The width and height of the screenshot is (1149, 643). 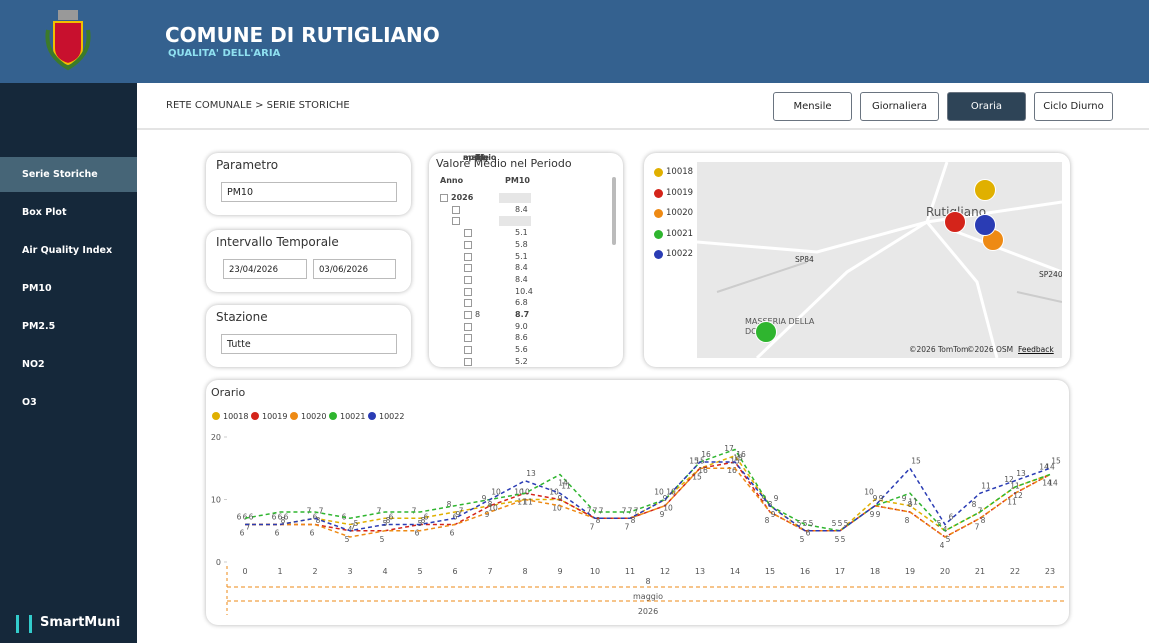 What do you see at coordinates (67, 250) in the screenshot?
I see `nav-item: Air Quality Index` at bounding box center [67, 250].